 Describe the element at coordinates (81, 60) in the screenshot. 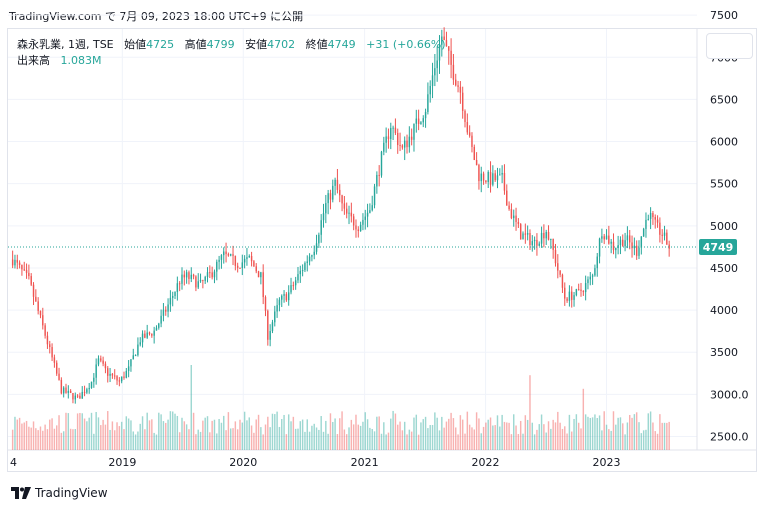

I see `legend-volume-value: 1.083M` at that location.